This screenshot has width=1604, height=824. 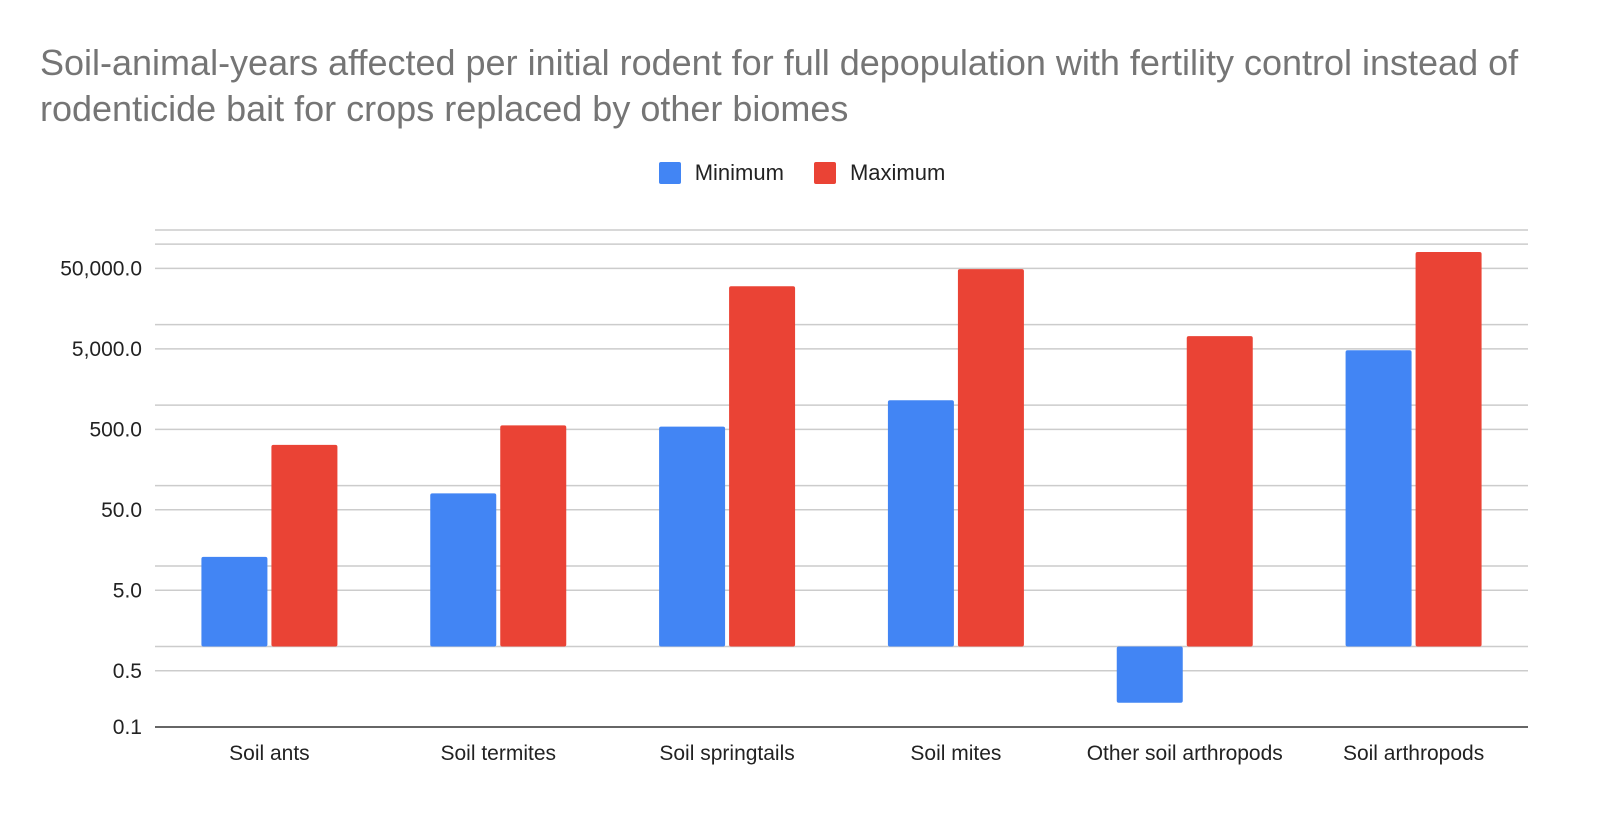 I want to click on bar-maximum-soil-arthropods, so click(x=1448, y=449).